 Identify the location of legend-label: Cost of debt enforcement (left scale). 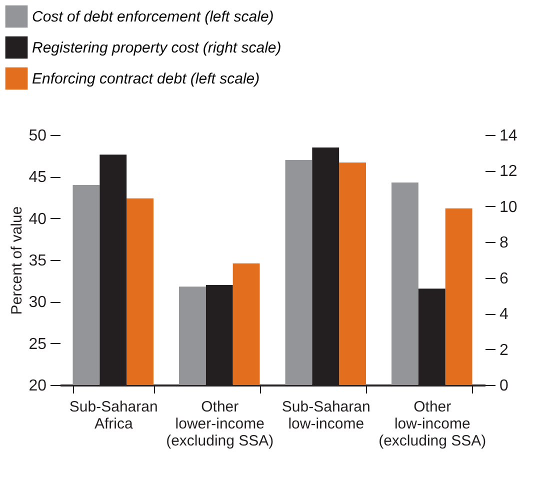
(153, 17).